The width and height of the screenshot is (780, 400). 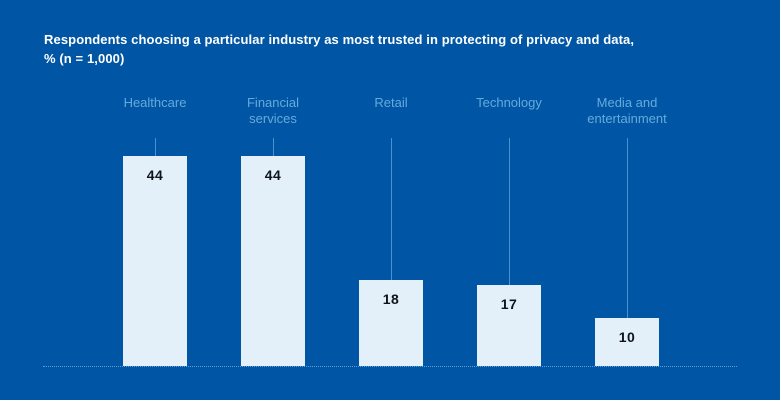 What do you see at coordinates (390, 366) in the screenshot?
I see `x-axis-baseline` at bounding box center [390, 366].